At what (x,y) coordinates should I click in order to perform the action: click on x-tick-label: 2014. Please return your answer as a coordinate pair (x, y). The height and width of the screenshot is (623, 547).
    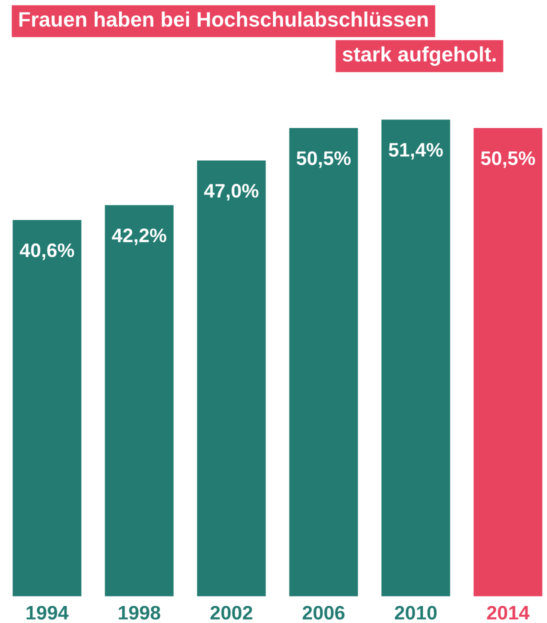
    Looking at the image, I should click on (508, 613).